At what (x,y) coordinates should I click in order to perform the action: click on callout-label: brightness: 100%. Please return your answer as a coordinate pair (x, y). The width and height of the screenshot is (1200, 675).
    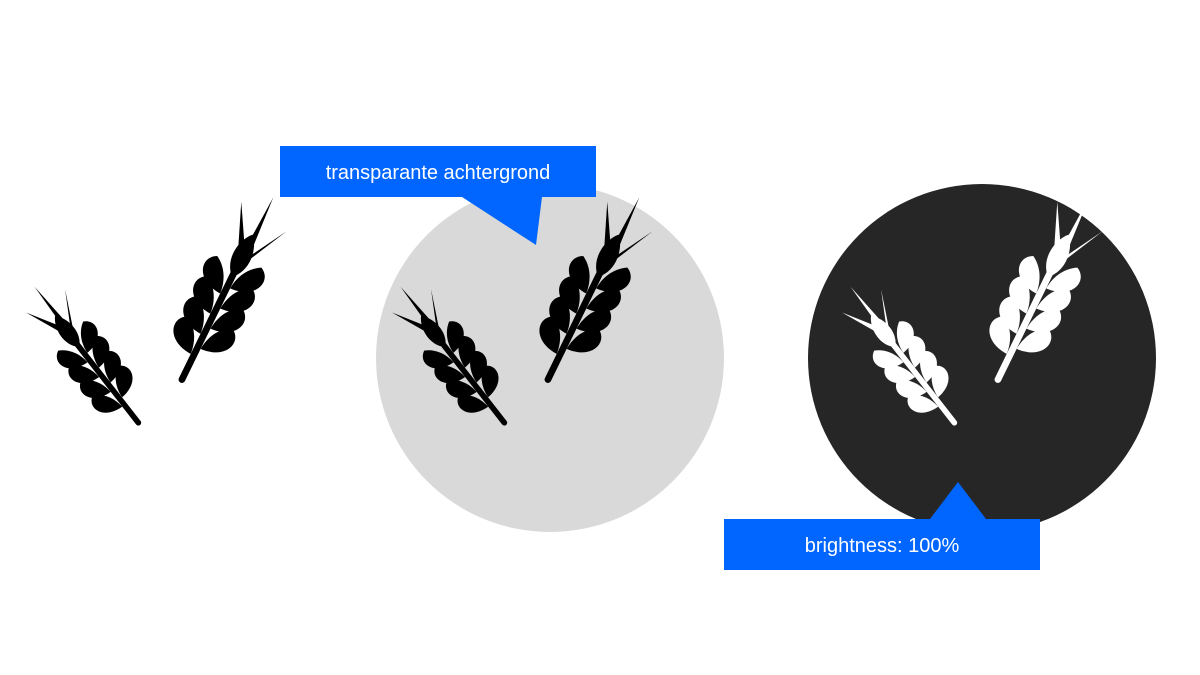
    Looking at the image, I should click on (882, 546).